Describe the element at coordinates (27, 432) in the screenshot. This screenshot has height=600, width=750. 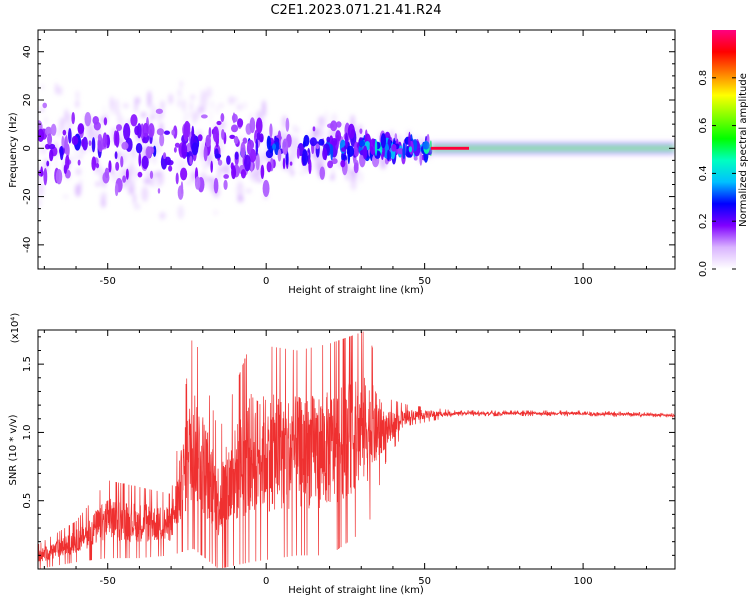
I see `y-tick-label: 1.0` at that location.